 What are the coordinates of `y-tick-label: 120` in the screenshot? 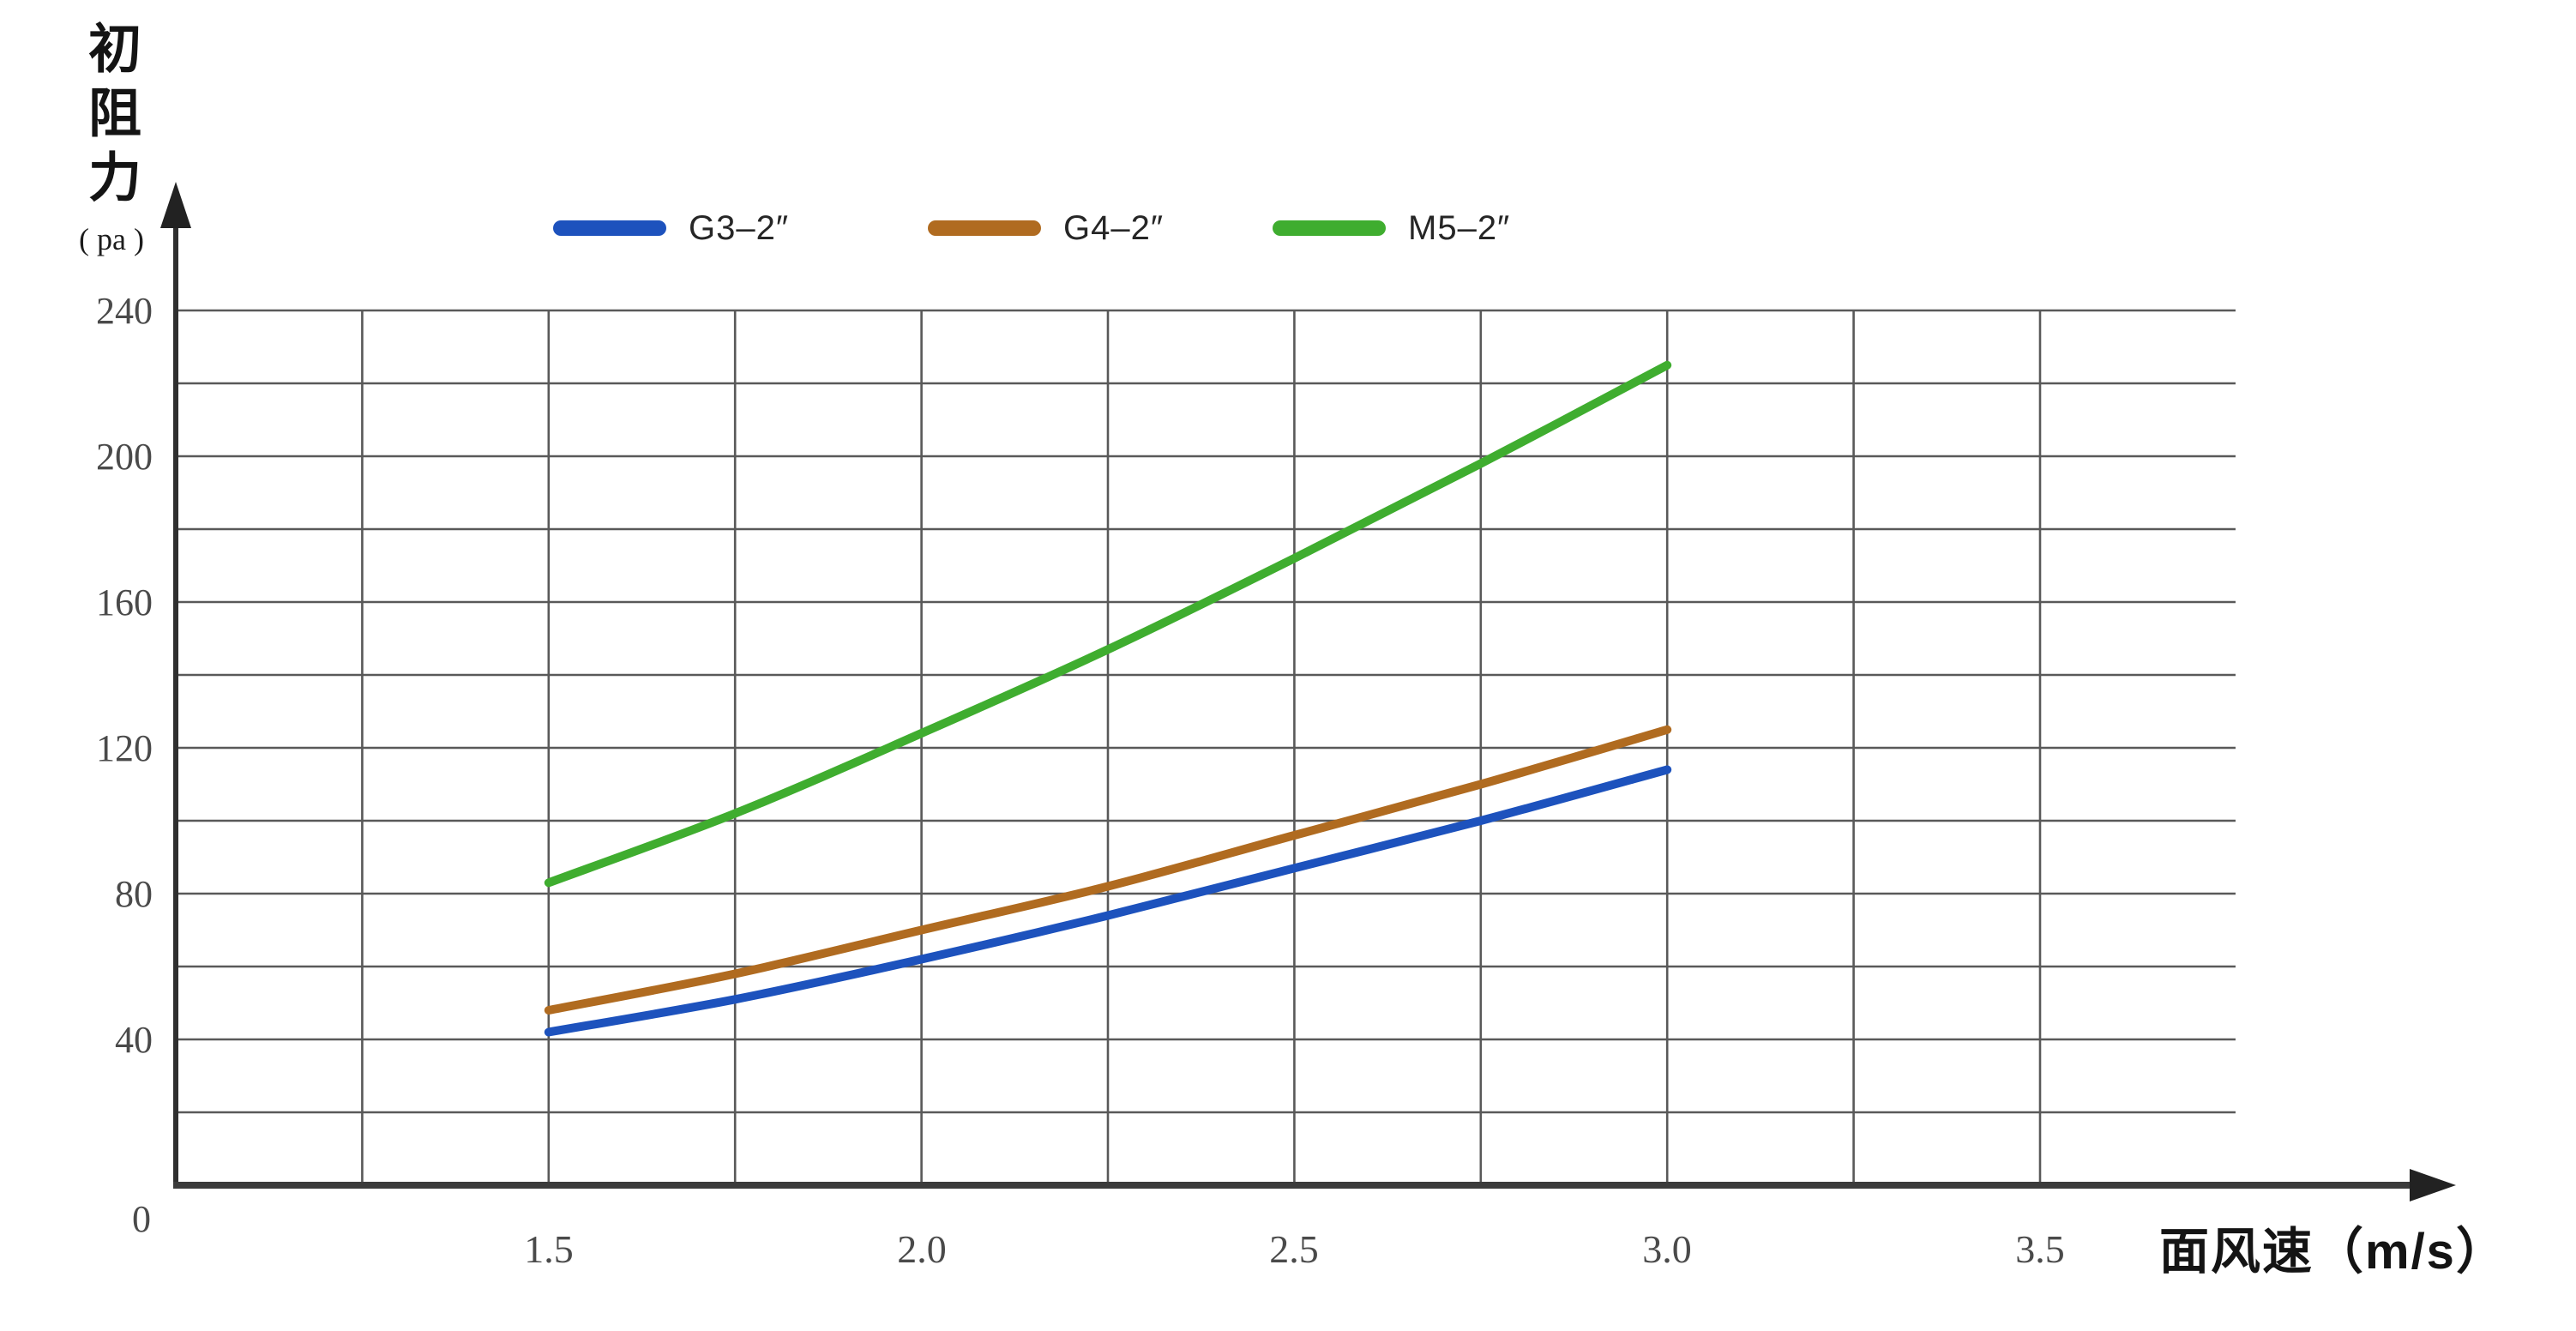 It's located at (124, 748).